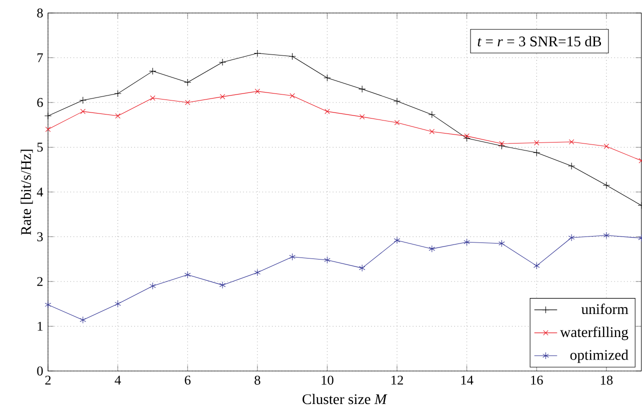 The width and height of the screenshot is (642, 420). Describe the element at coordinates (257, 380) in the screenshot. I see `x-tick-label: 8` at that location.